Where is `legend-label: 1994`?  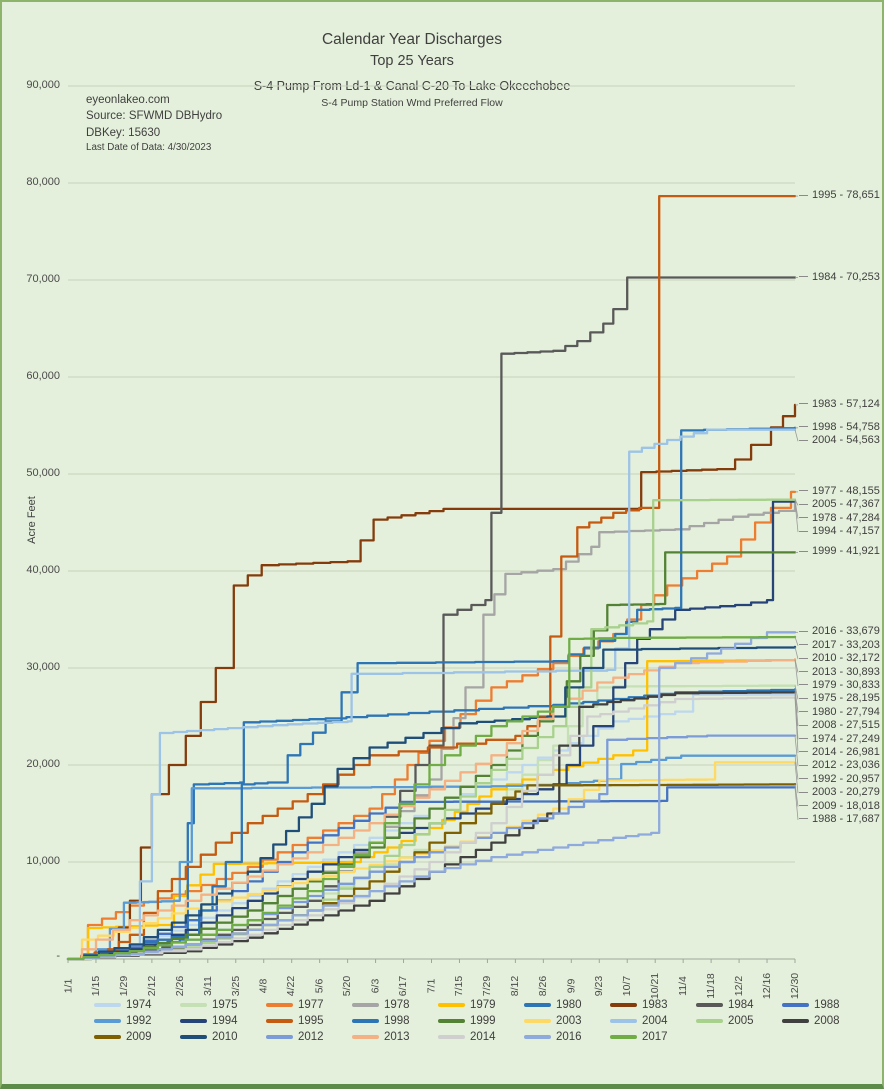
legend-label: 1994 is located at coordinates (225, 1021).